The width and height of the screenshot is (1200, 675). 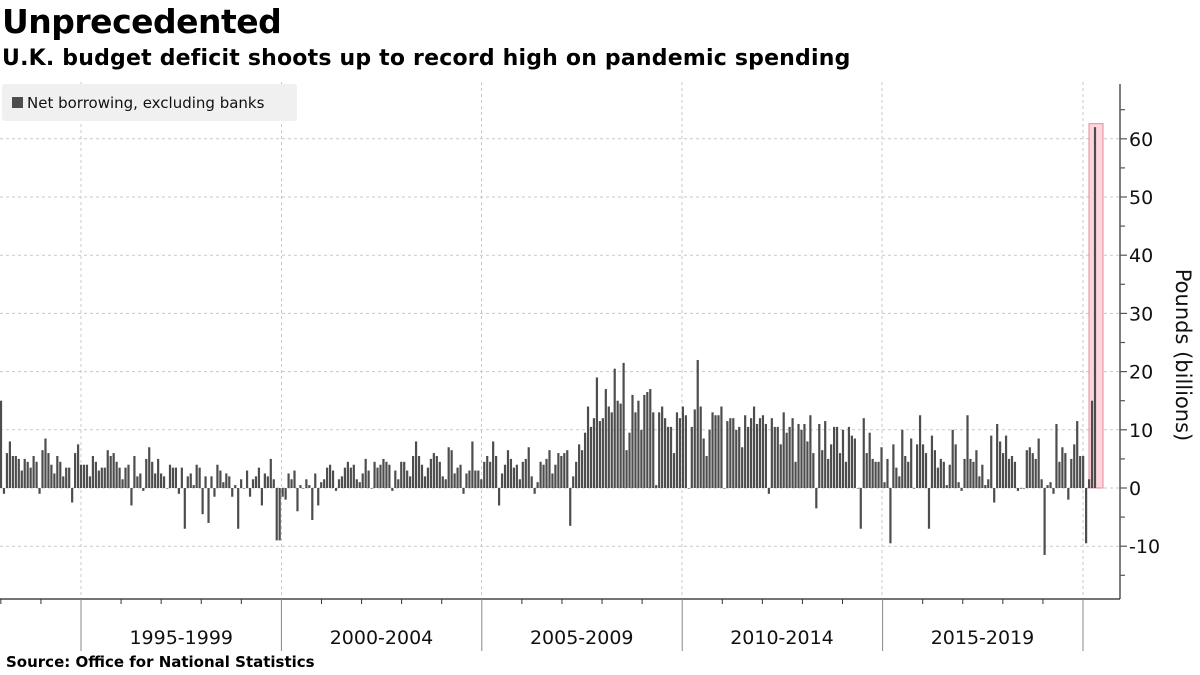 What do you see at coordinates (1141, 431) in the screenshot?
I see `y-tick-label: 10` at bounding box center [1141, 431].